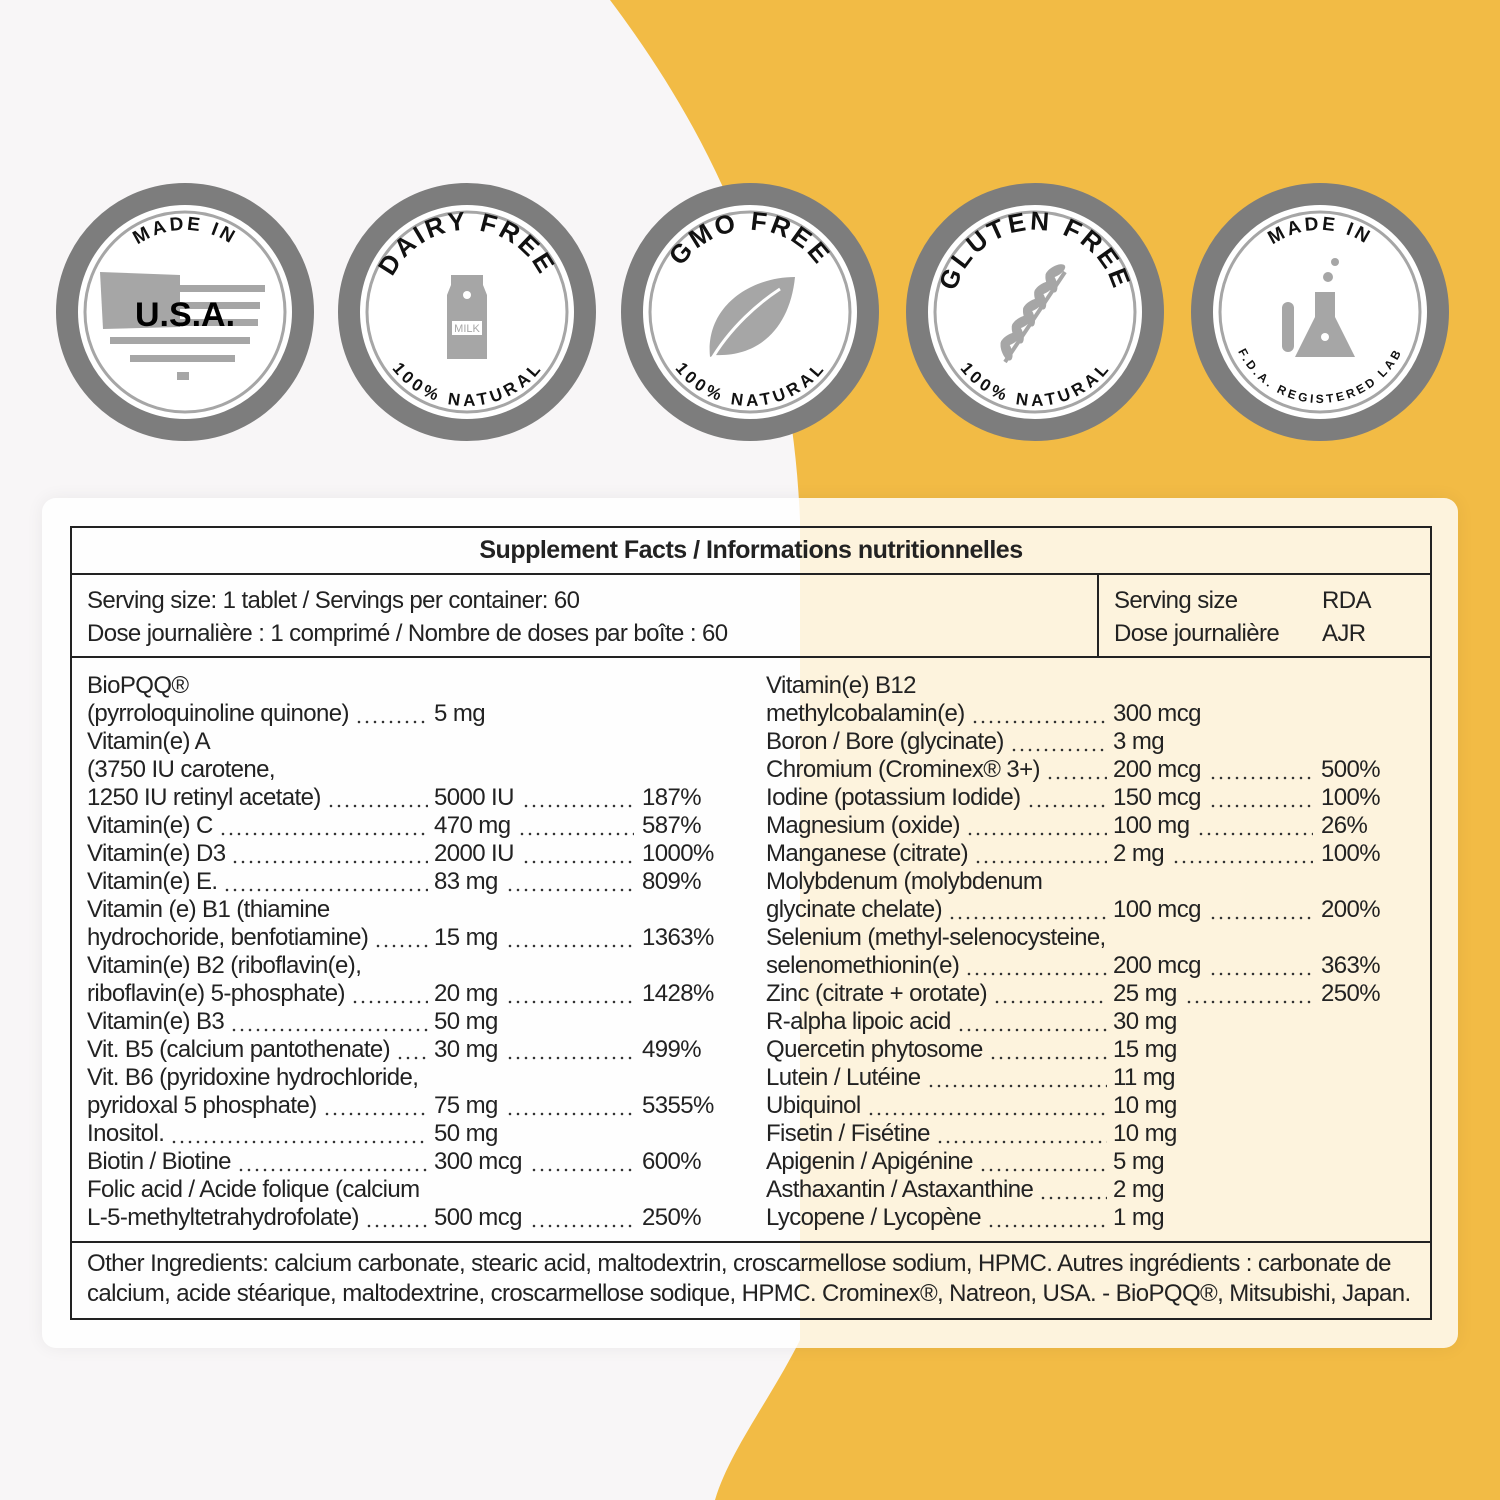  I want to click on ingredient-amount: 1 mg, so click(1139, 1217).